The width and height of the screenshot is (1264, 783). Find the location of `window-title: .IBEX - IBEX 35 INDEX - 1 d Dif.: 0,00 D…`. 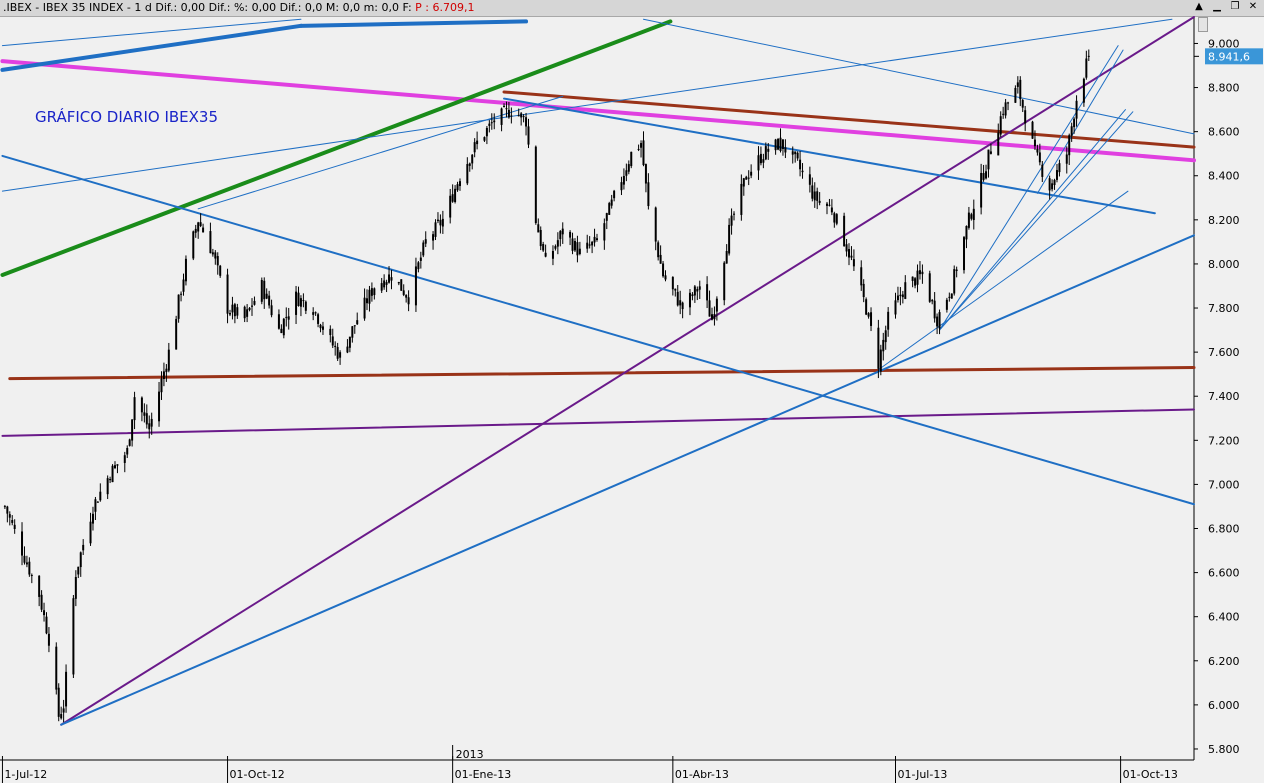

window-title: .IBEX - IBEX 35 INDEX - 1 d Dif.: 0,00 D… is located at coordinates (238, 8).